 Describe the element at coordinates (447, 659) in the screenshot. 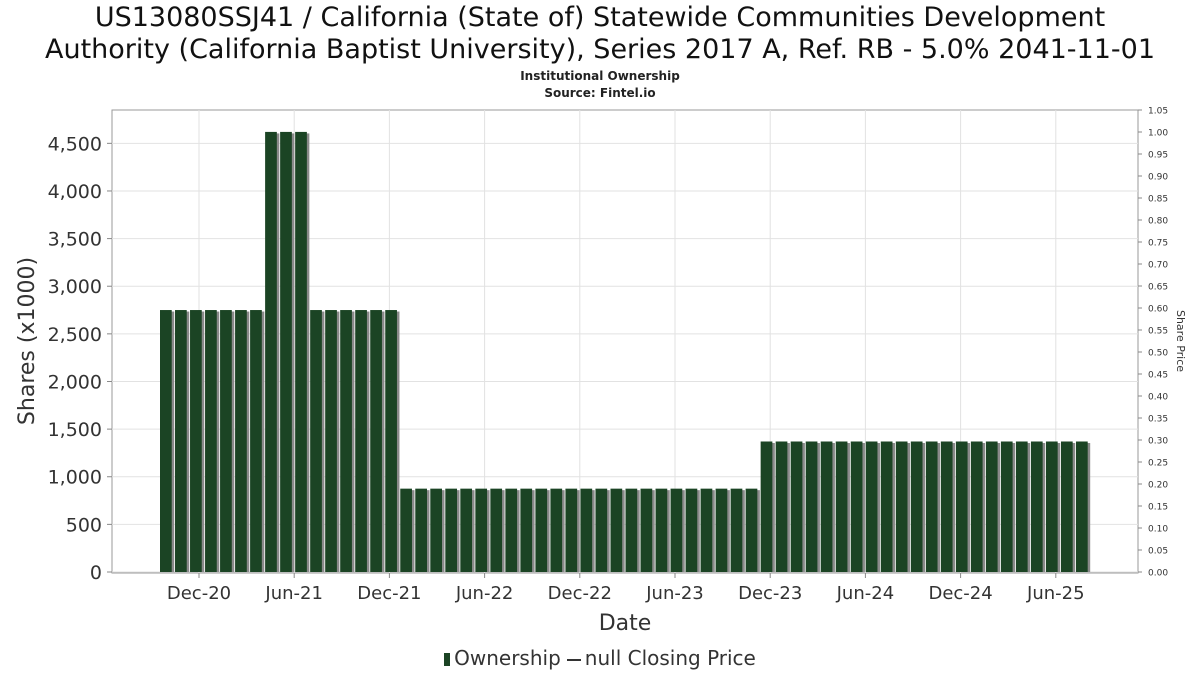

I see `legend-ownership-swatch` at that location.